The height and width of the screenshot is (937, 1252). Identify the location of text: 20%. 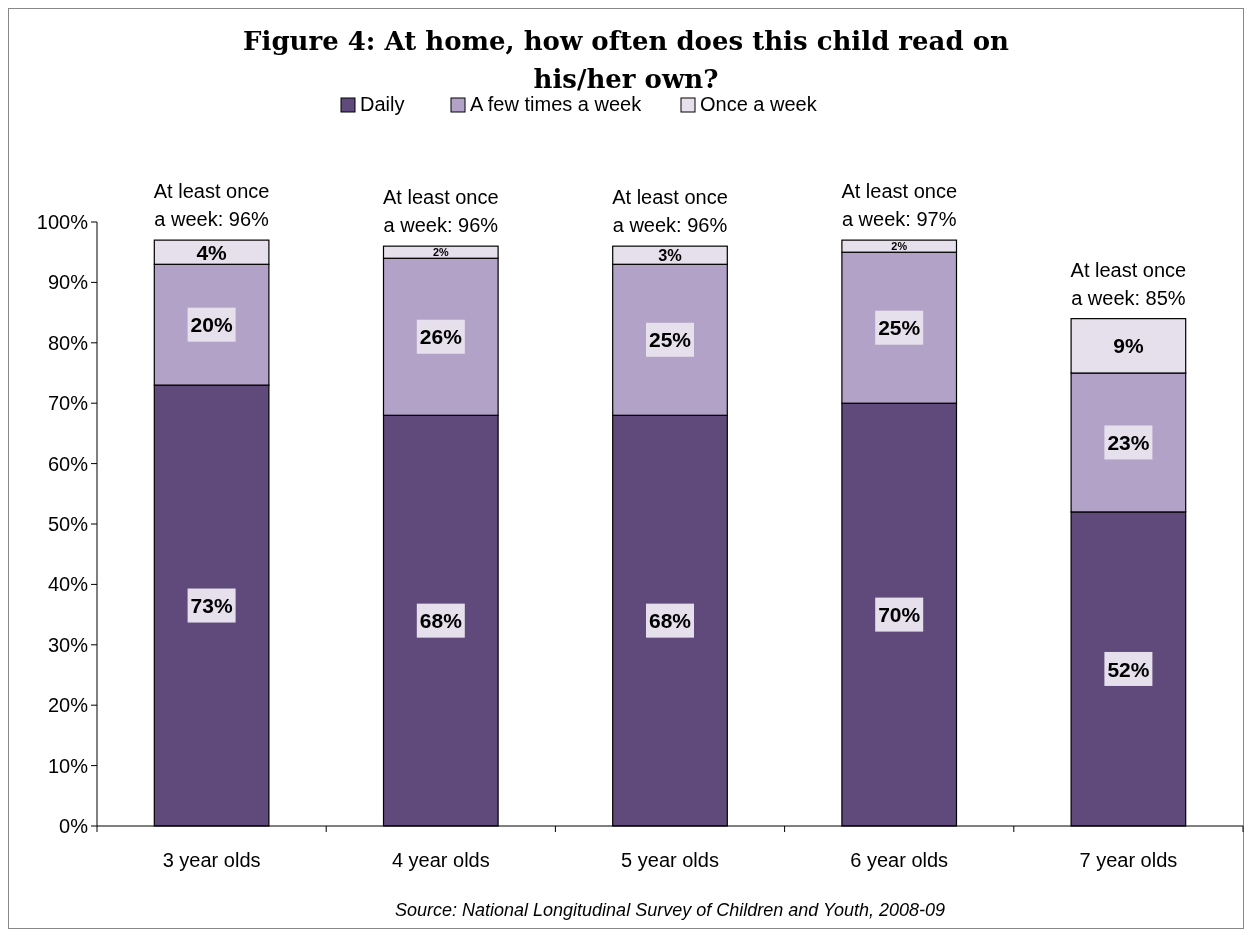
(211, 325).